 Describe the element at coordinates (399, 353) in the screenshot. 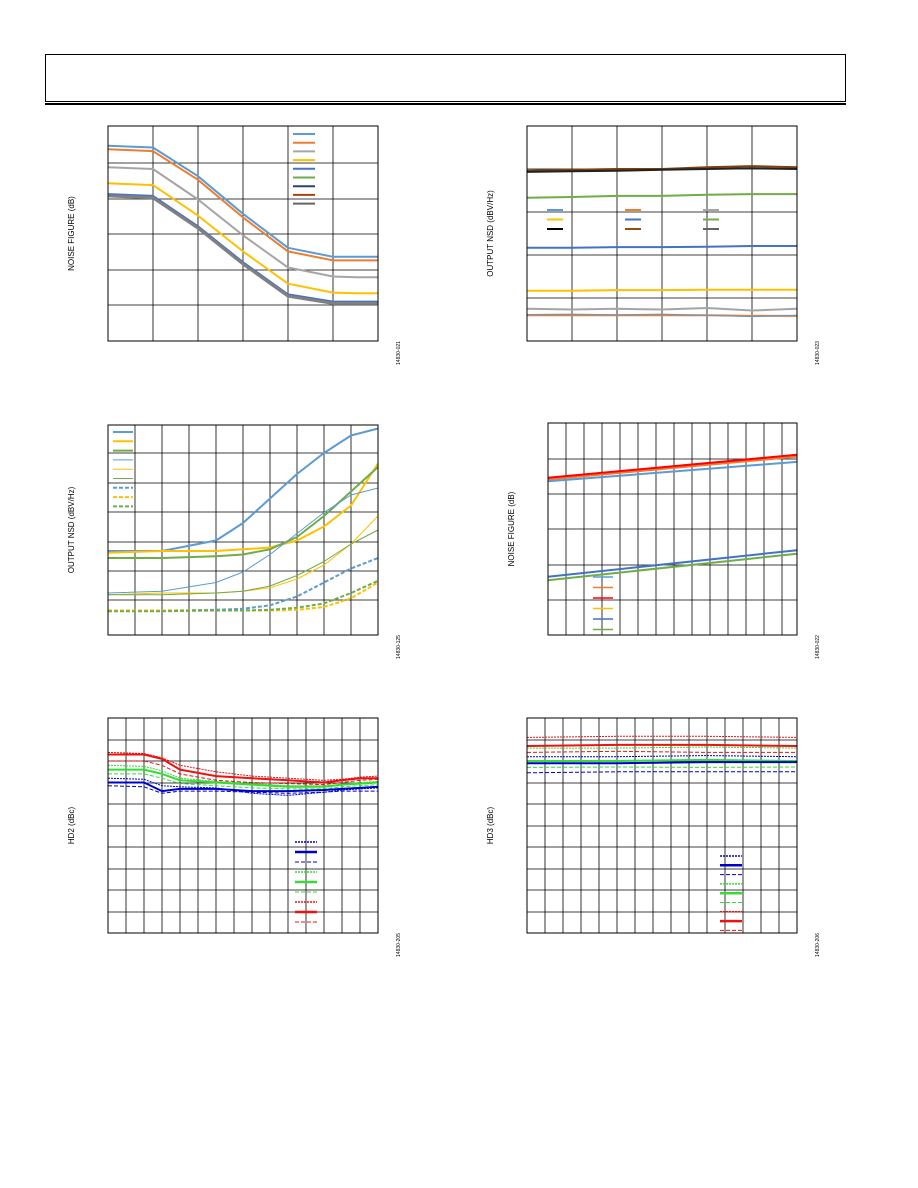

I see `figure-id: 14830-021` at that location.